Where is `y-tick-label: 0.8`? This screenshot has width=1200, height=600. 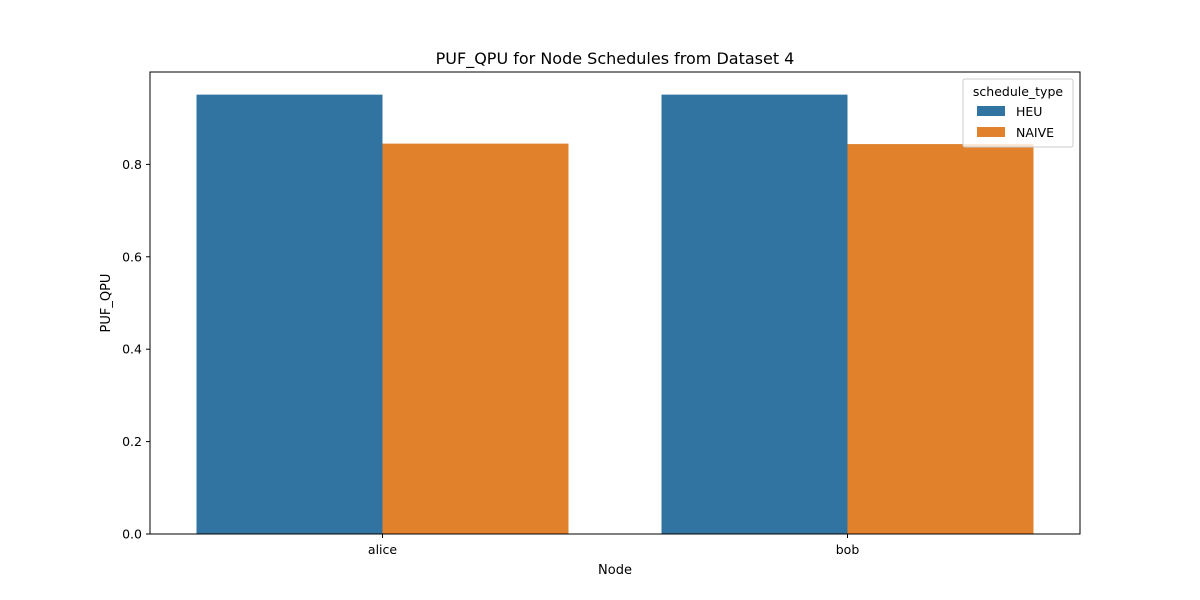 y-tick-label: 0.8 is located at coordinates (132, 164).